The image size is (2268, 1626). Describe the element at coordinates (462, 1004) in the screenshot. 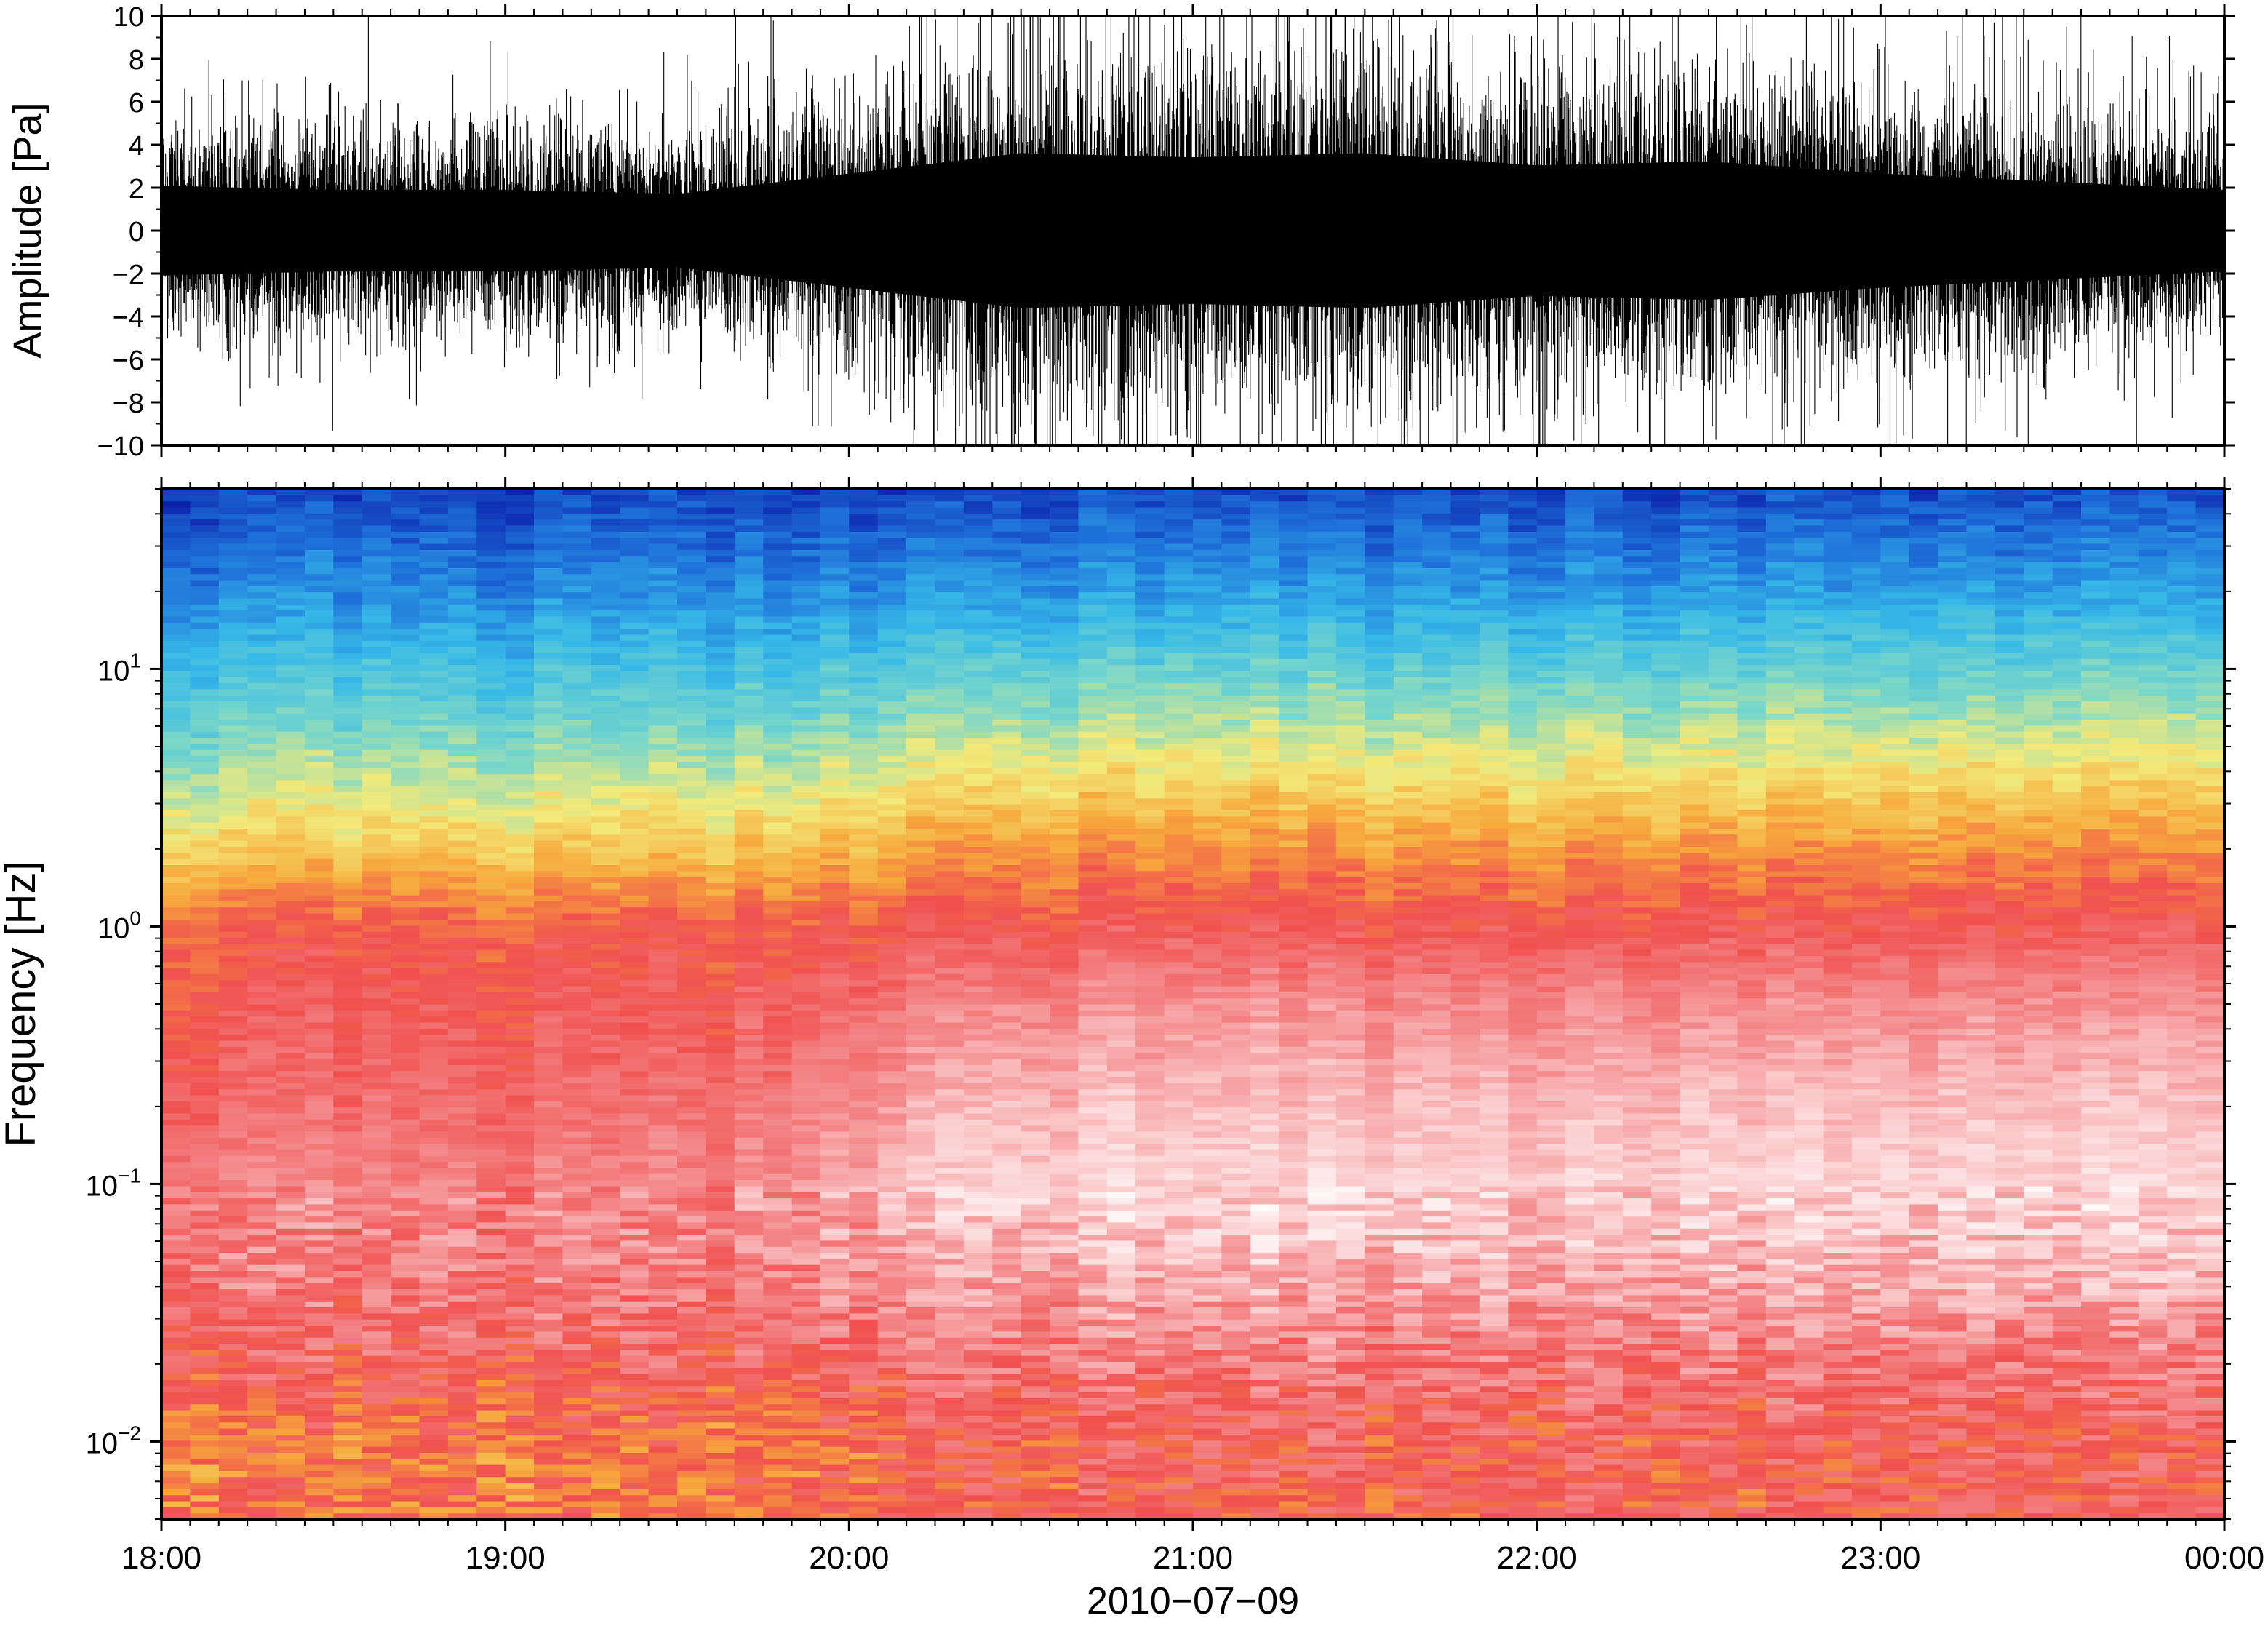

I see `spectrogram-column` at that location.